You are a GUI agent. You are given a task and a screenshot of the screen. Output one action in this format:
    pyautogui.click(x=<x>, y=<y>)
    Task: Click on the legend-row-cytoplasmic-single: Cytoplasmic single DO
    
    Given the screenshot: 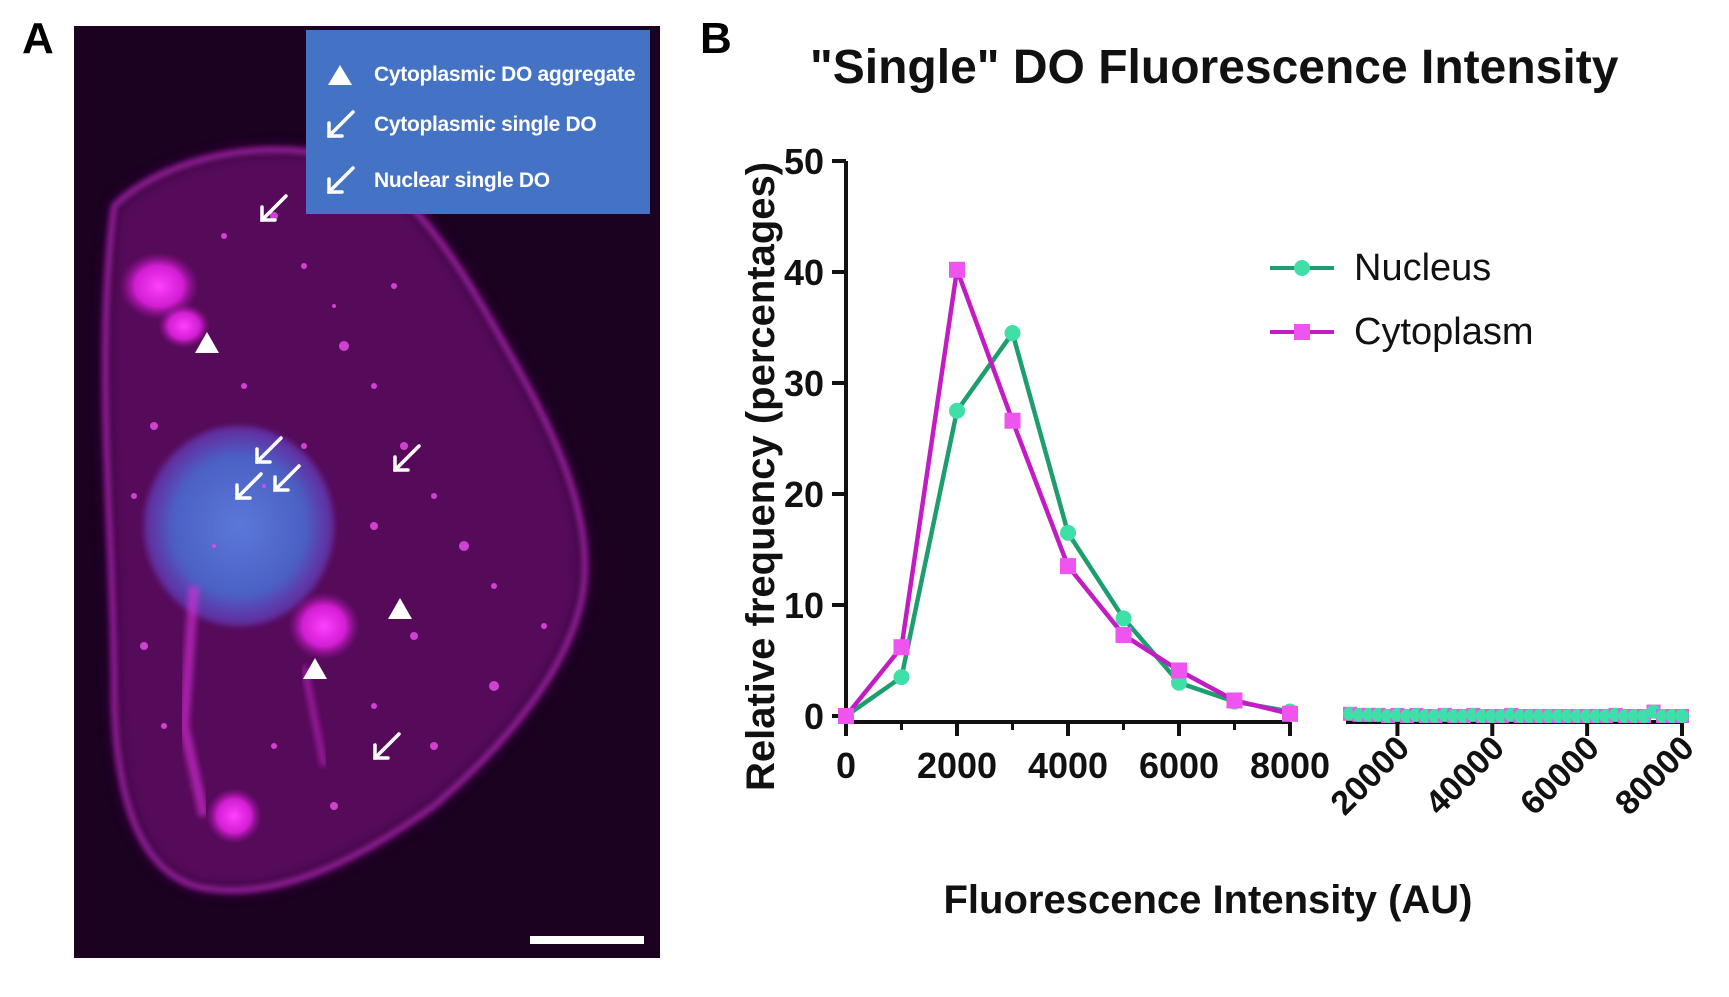 What is the action you would take?
    pyautogui.click(x=457, y=125)
    